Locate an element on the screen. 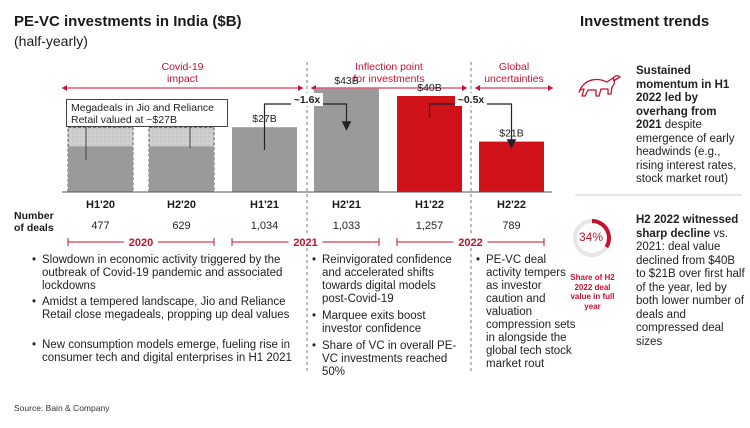 This screenshot has width=750, height=428. growth-label-bg is located at coordinates (307, 99).